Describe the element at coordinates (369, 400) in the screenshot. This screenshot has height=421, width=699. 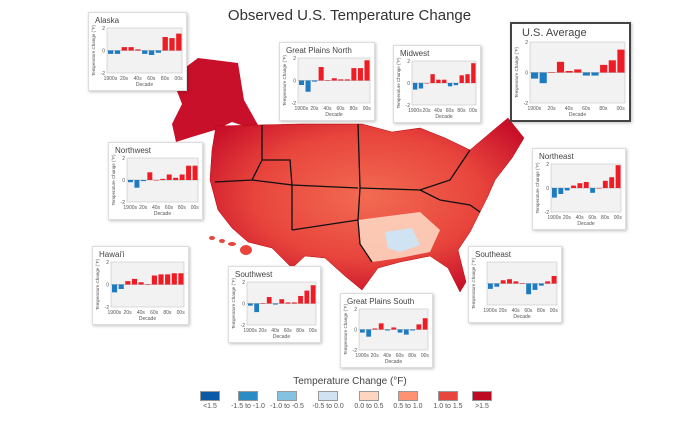
I see `legend-item: 0.0 to 0.5` at that location.